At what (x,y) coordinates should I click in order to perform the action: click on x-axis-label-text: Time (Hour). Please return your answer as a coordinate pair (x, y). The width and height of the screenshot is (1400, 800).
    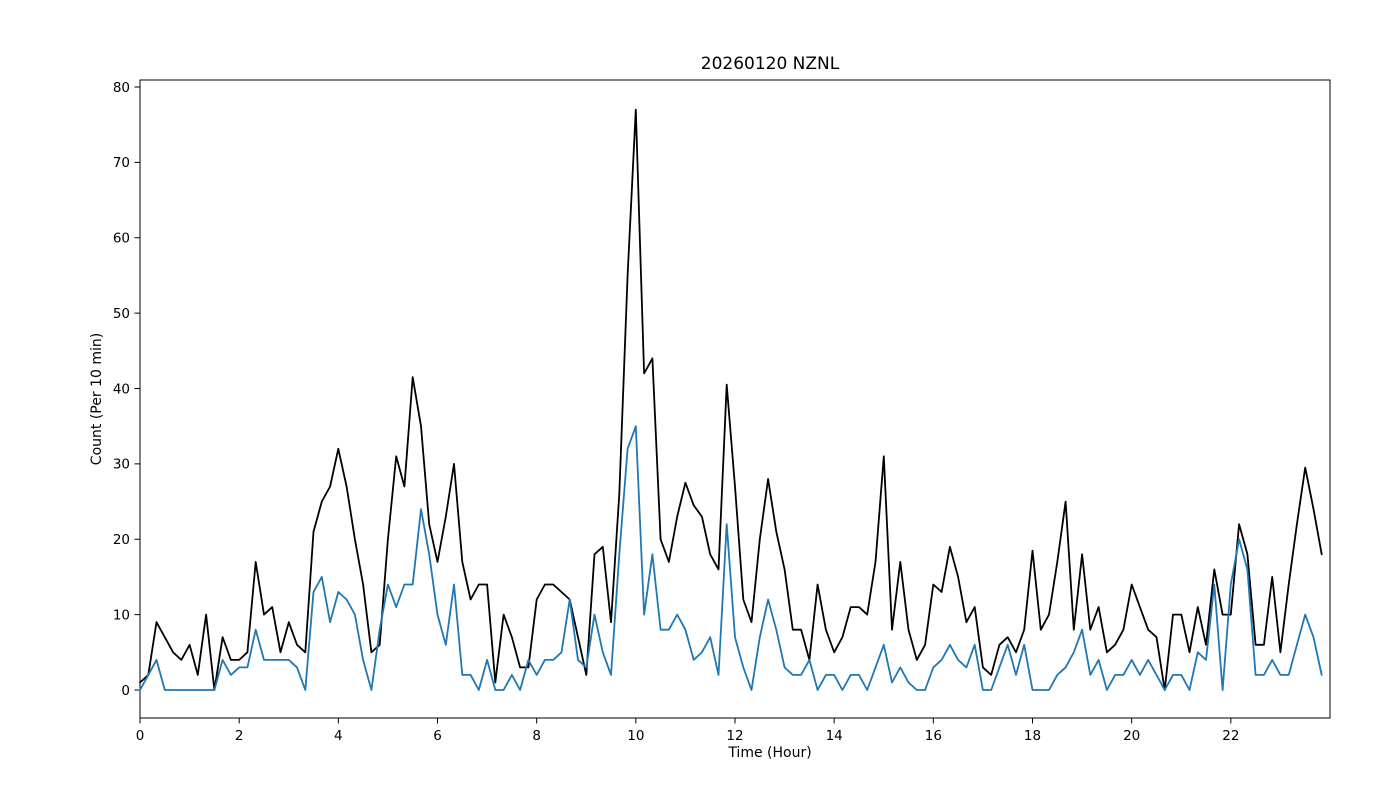
    Looking at the image, I should click on (770, 753).